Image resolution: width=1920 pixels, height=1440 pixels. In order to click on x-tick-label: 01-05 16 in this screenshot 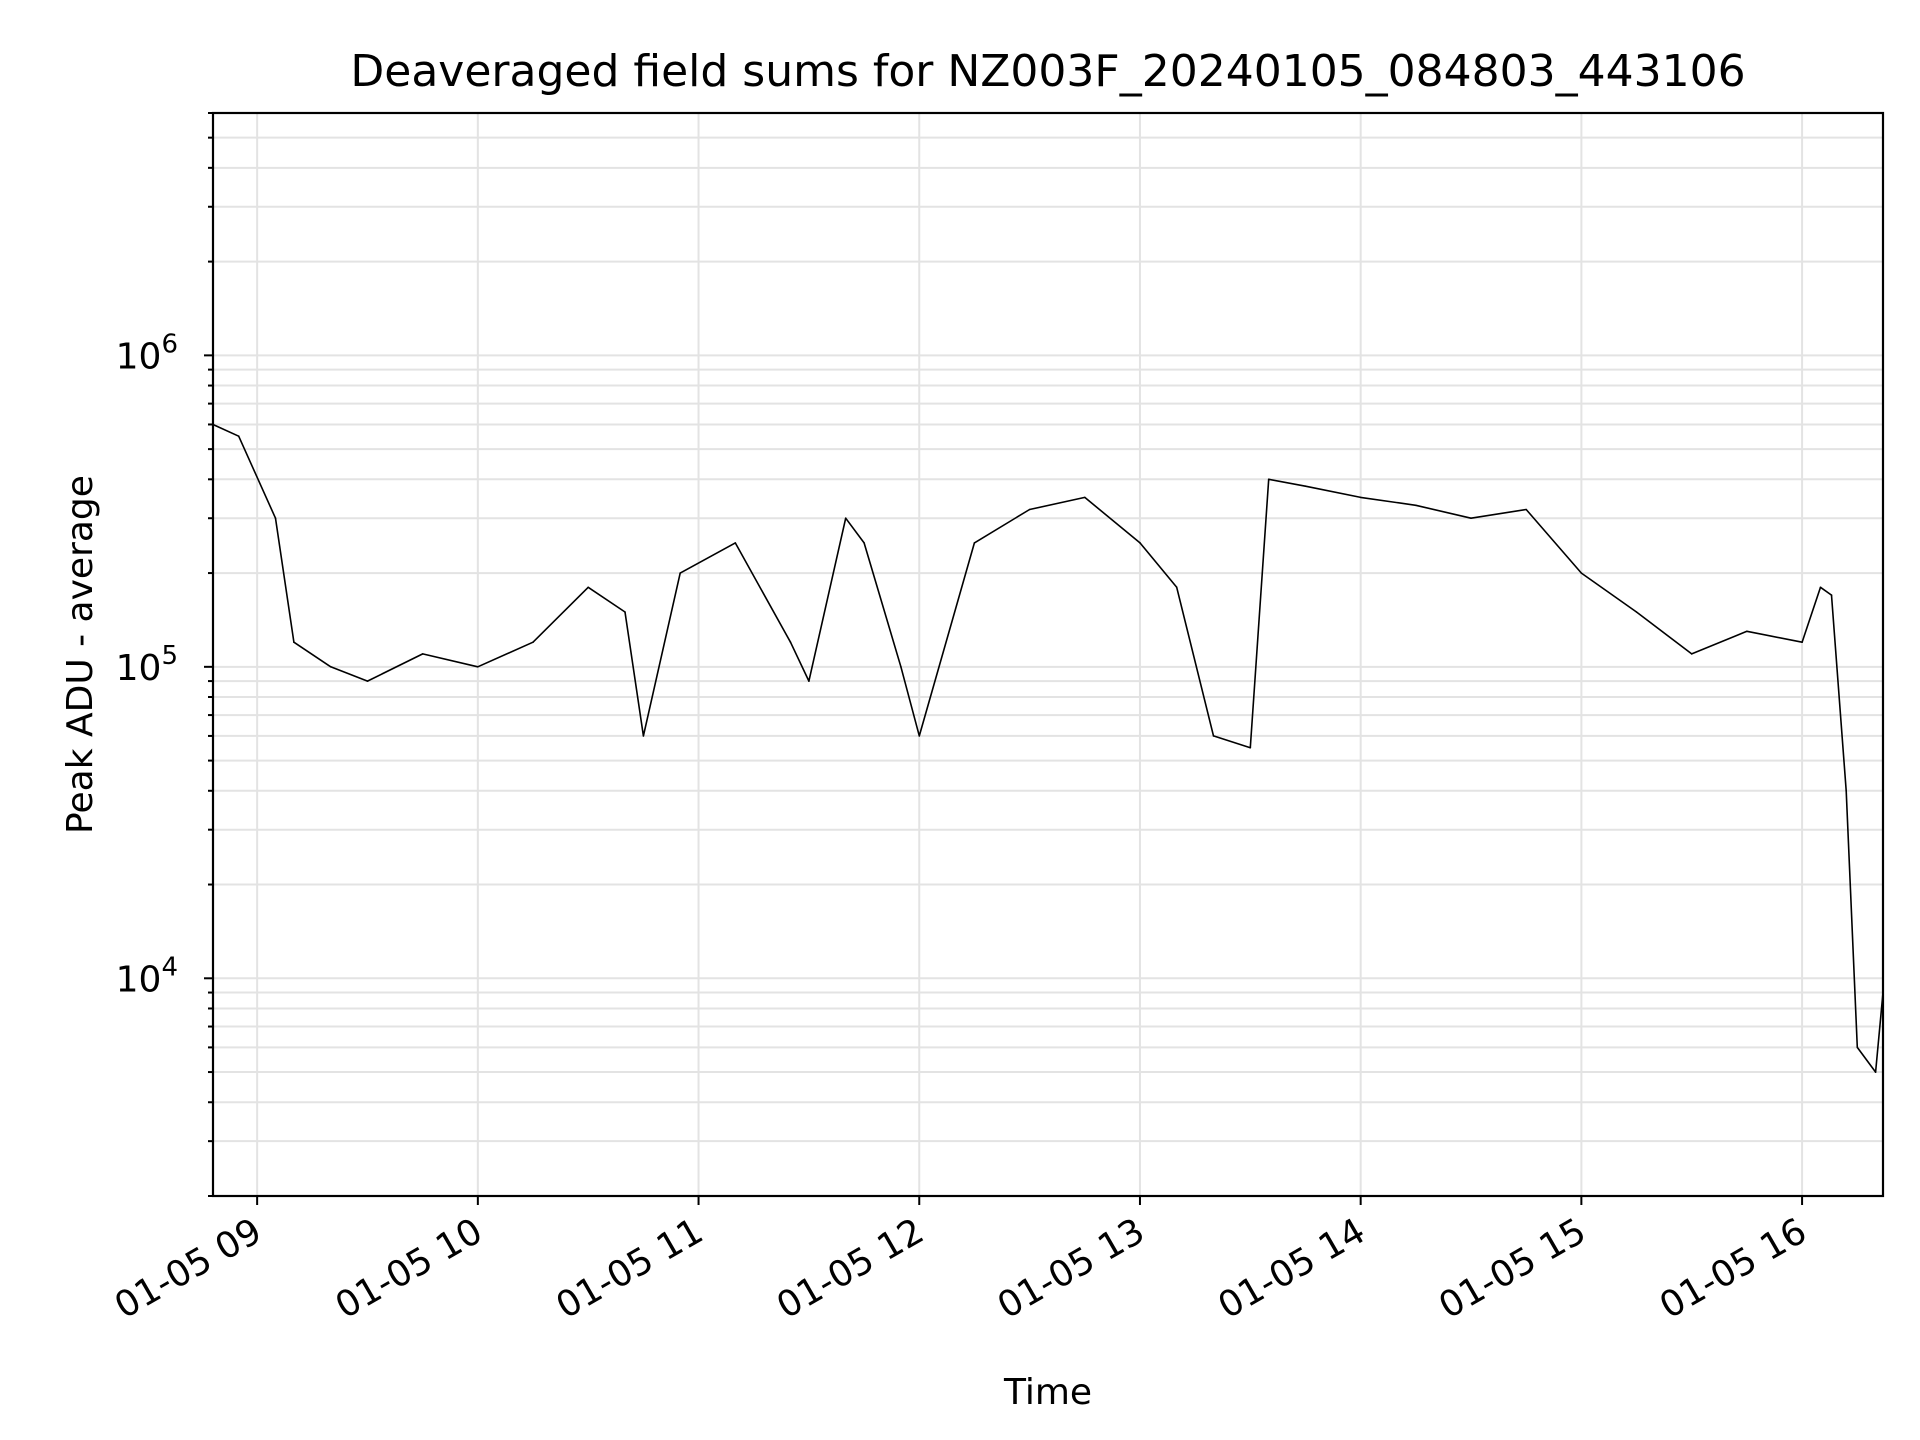, I will do `click(1733, 1269)`.